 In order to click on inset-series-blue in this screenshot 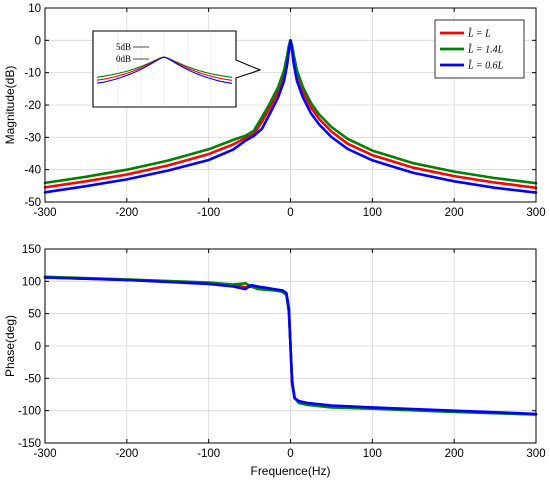, I will do `click(164, 70)`.